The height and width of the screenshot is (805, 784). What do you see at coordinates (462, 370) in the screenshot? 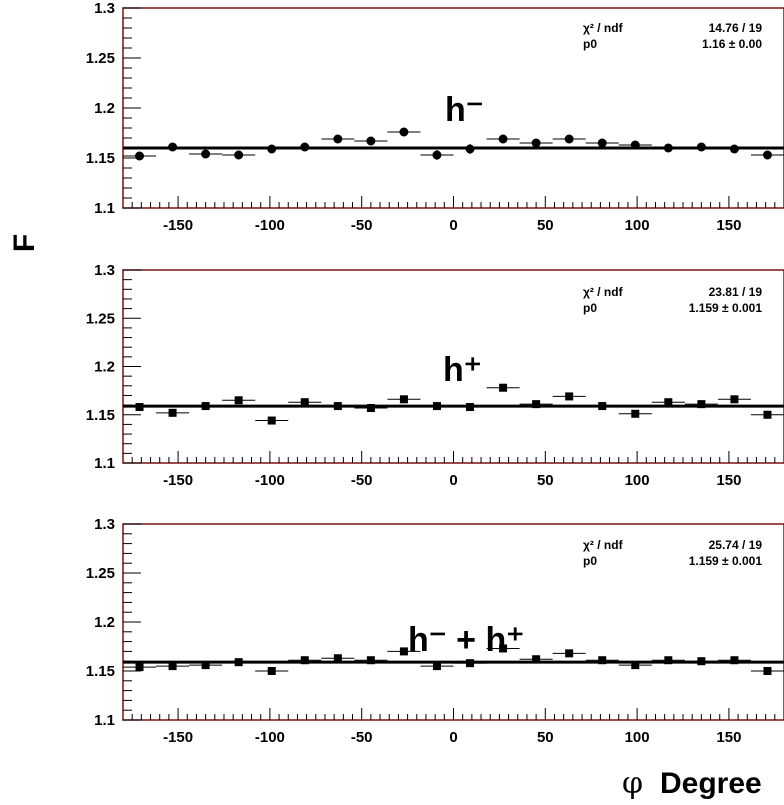
I see `panel-label: h⁺` at bounding box center [462, 370].